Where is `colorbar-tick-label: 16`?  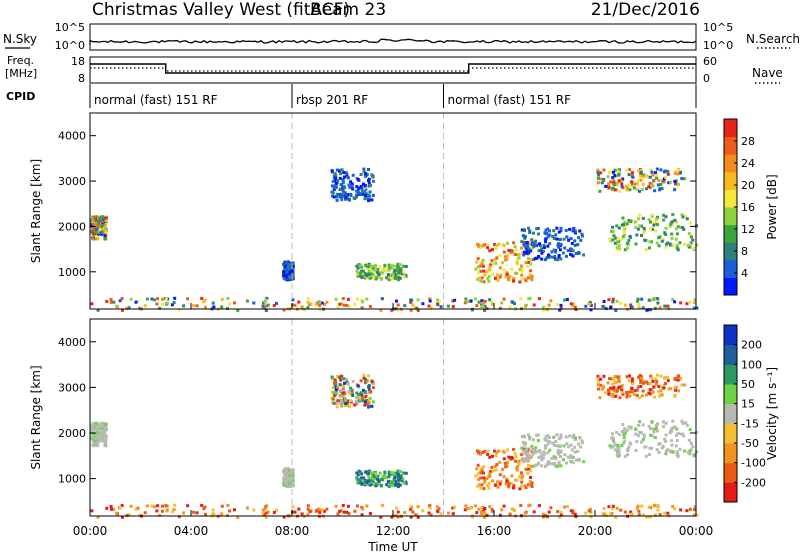 colorbar-tick-label: 16 is located at coordinates (748, 207).